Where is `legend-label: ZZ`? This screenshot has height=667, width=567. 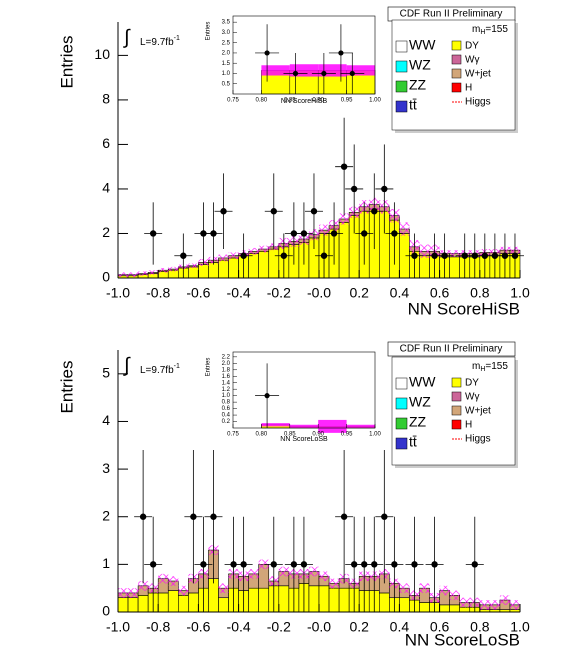 legend-label: ZZ is located at coordinates (418, 85).